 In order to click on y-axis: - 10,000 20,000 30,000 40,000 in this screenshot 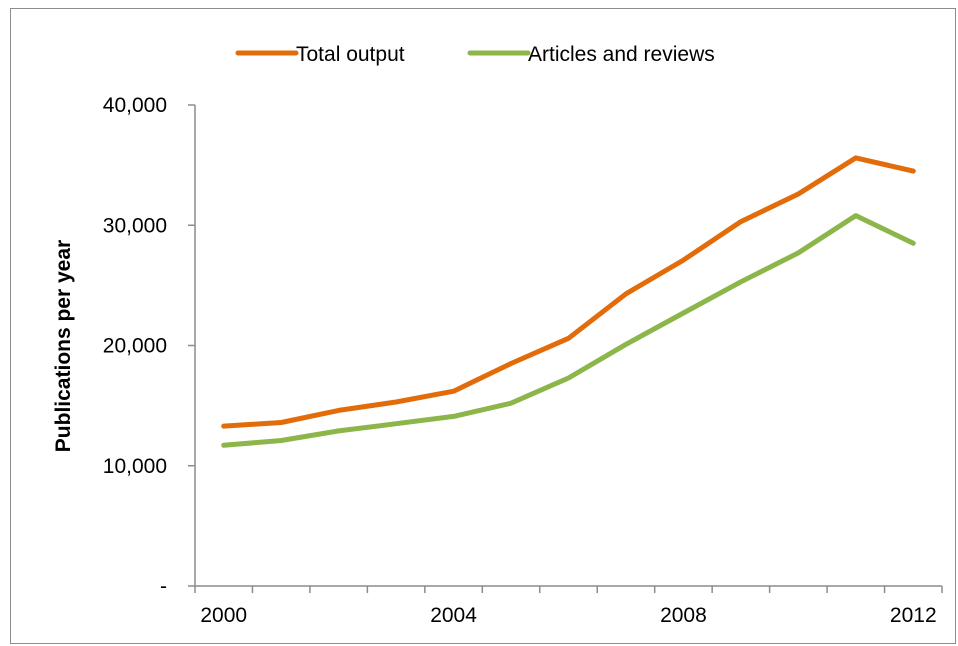, I will do `click(149, 346)`.